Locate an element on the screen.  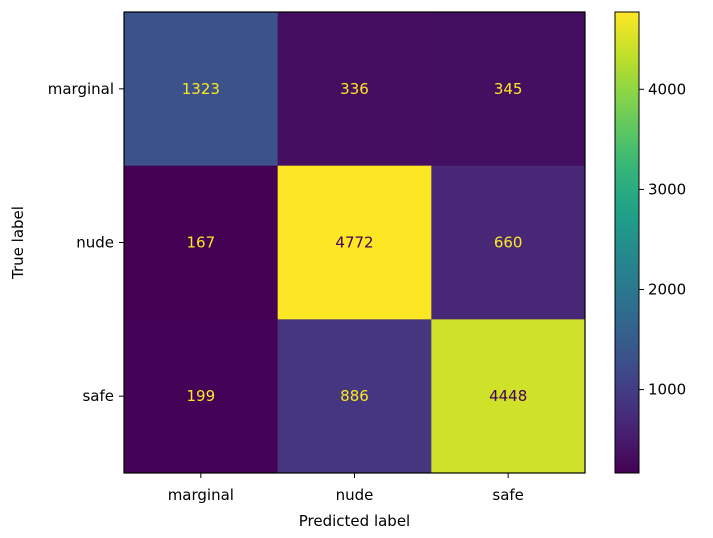
cell-value-label: 1323 is located at coordinates (201, 89).